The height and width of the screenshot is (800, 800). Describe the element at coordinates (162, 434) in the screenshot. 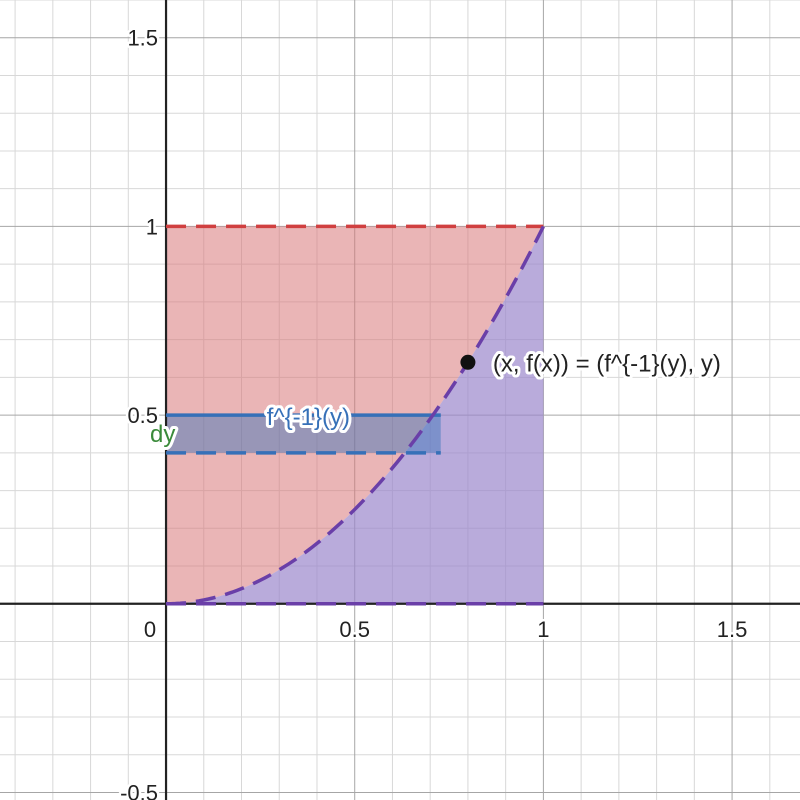

I see `strip-side-label: dy` at that location.